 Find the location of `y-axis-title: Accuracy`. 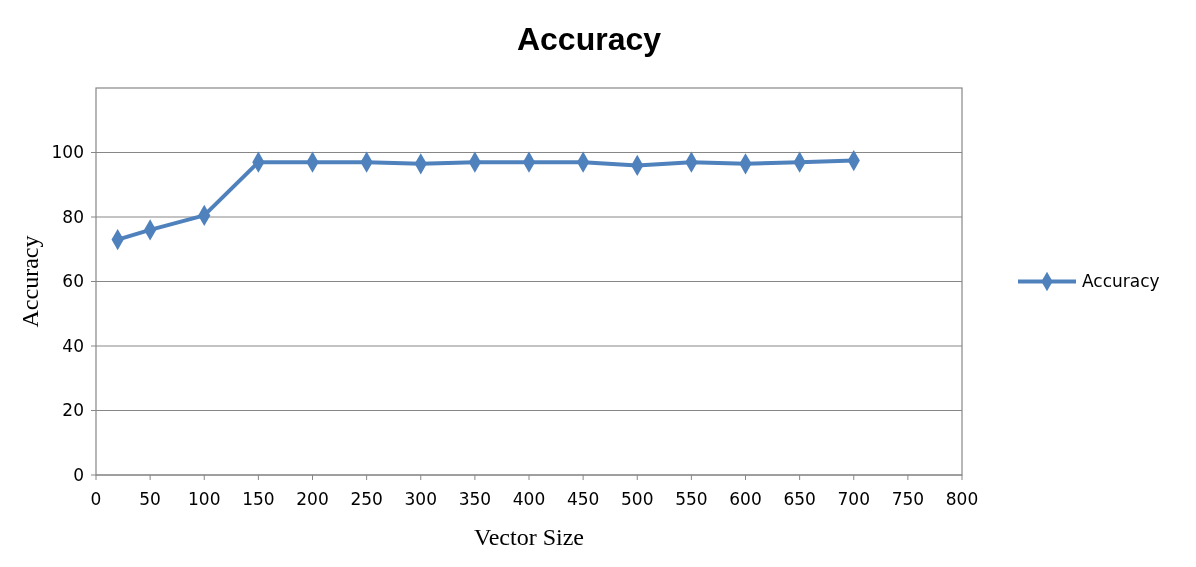

y-axis-title: Accuracy is located at coordinates (30, 281).